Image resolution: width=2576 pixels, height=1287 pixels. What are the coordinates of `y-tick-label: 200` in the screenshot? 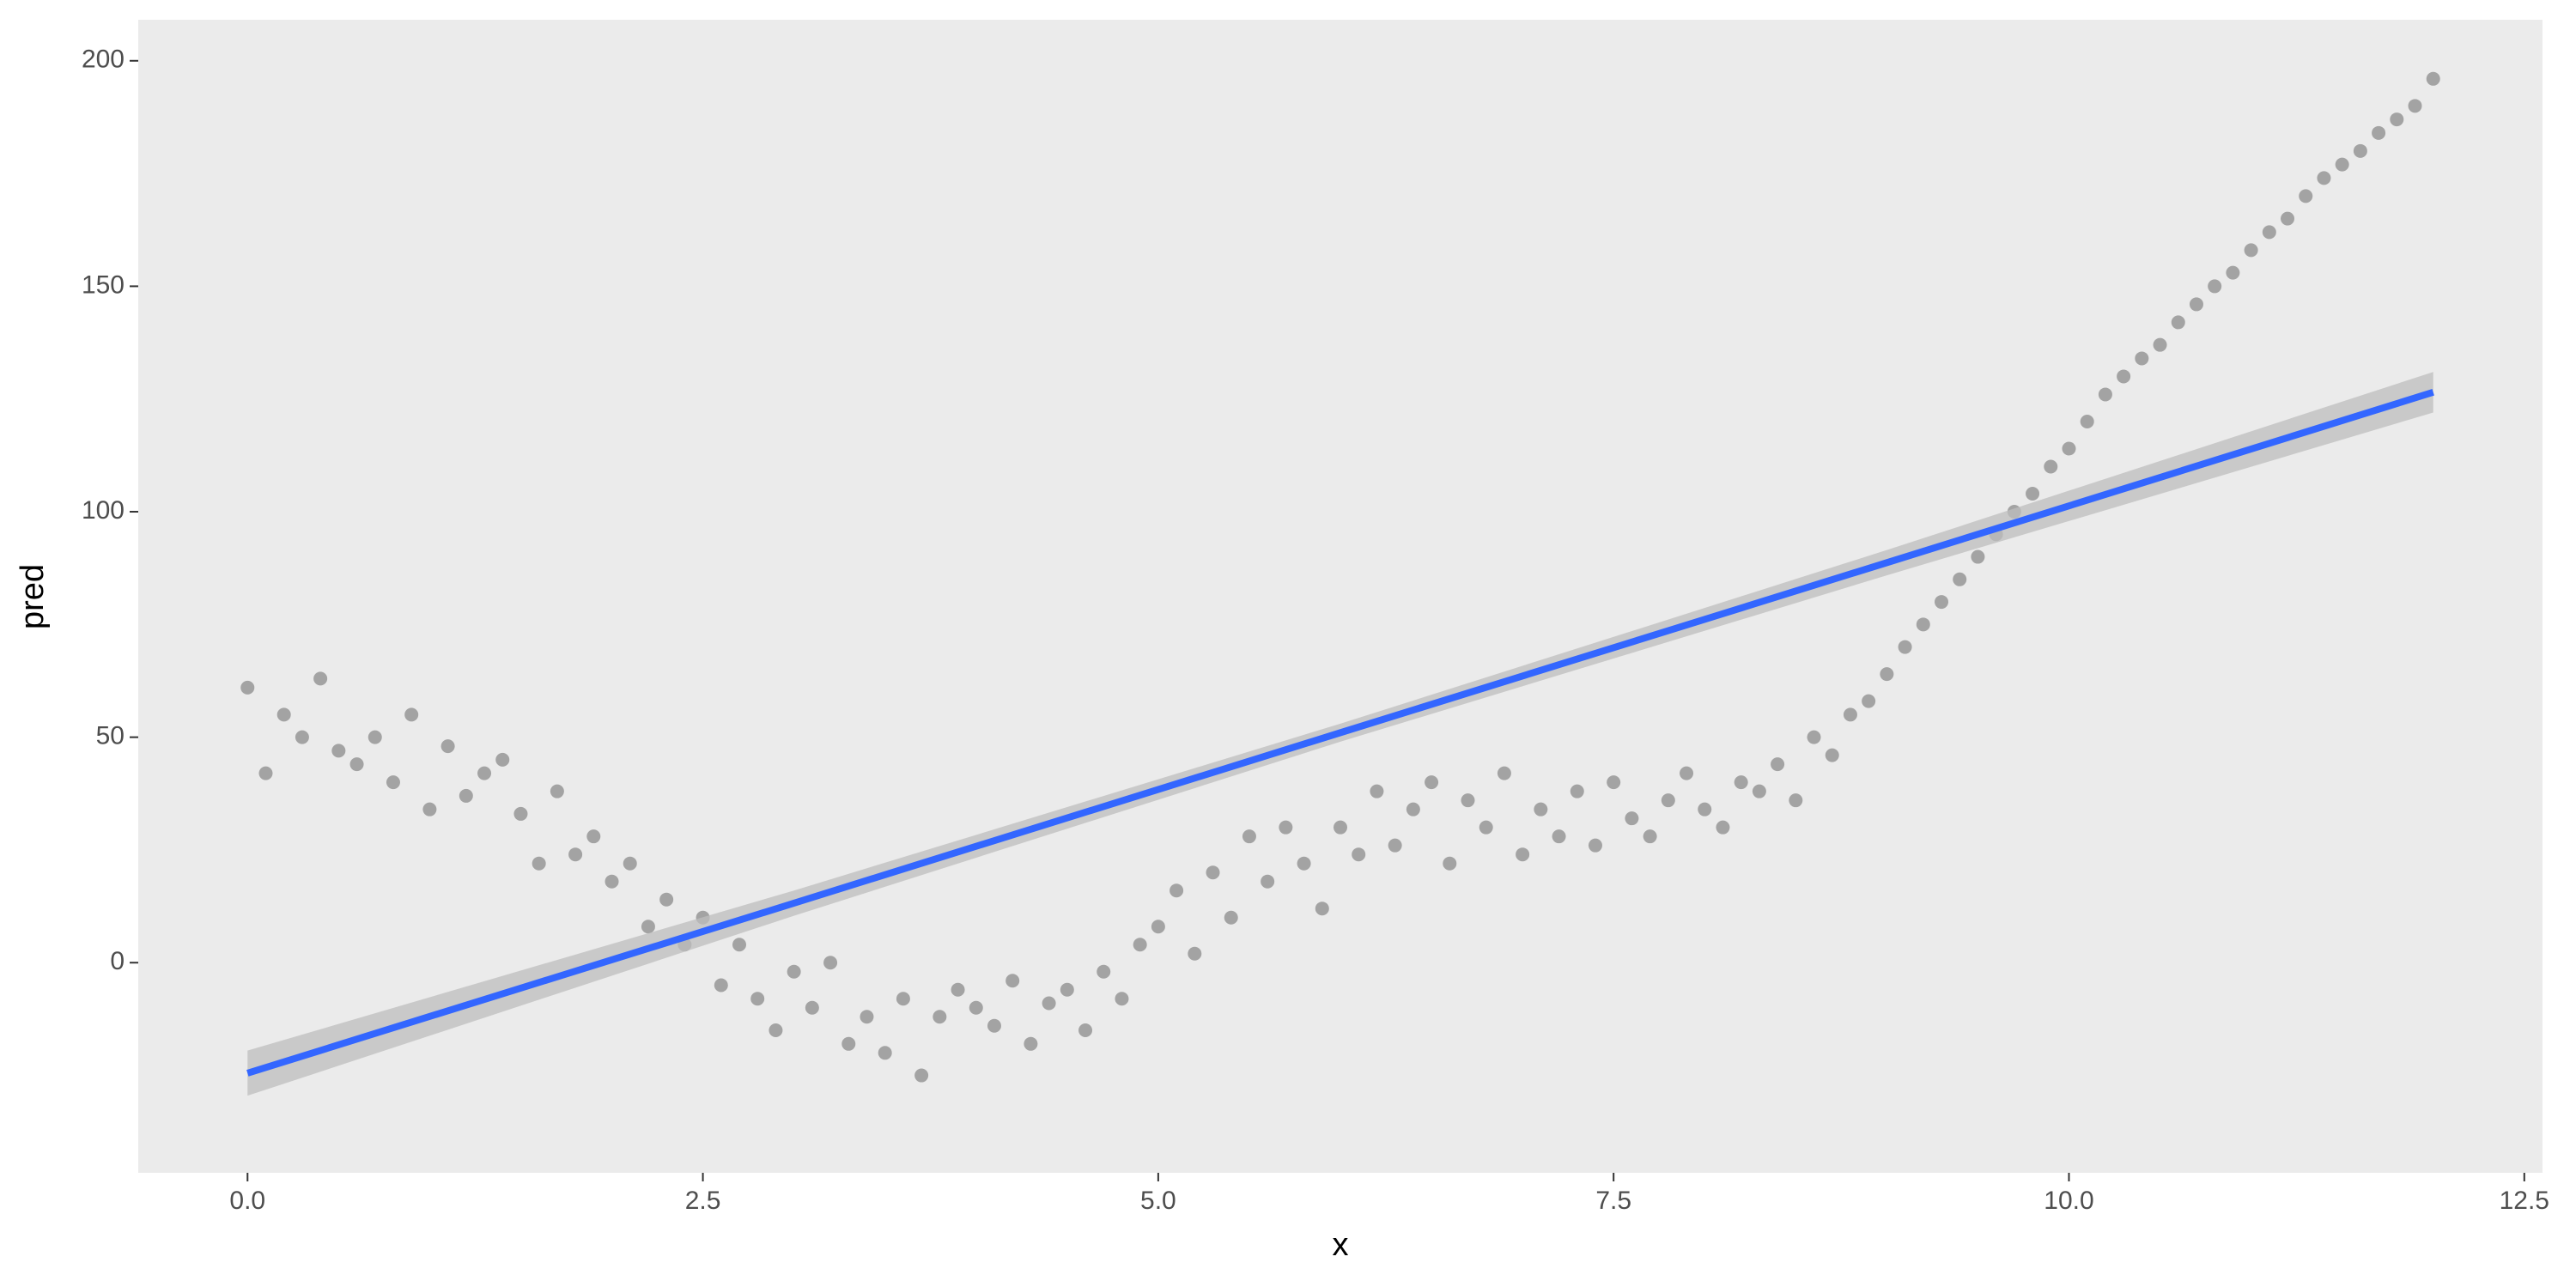 It's located at (104, 60).